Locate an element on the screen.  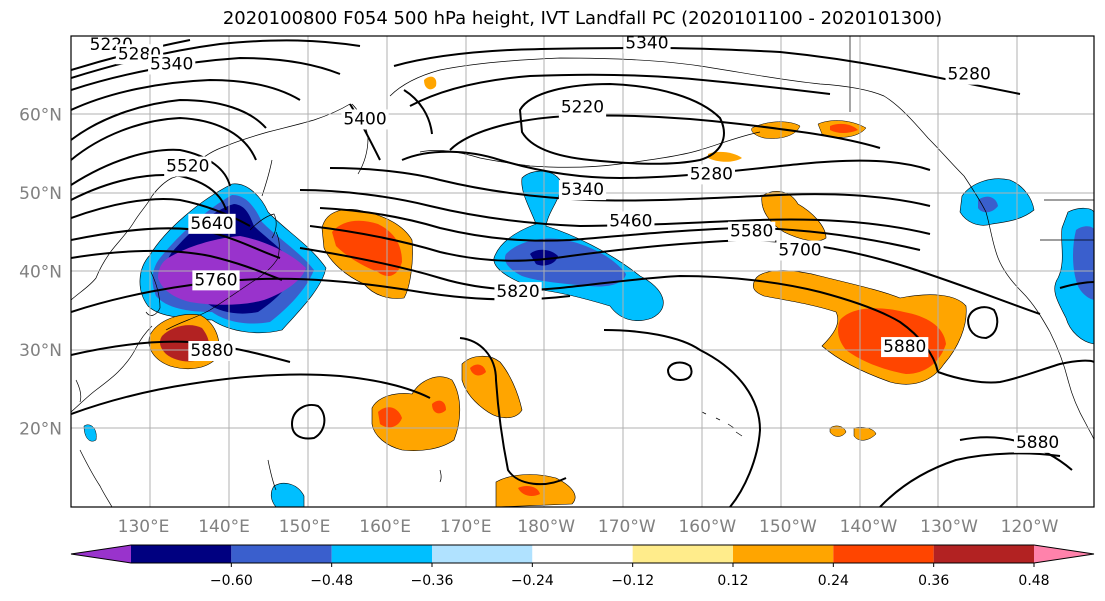
lon-tick-label: 180°W is located at coordinates (546, 527).